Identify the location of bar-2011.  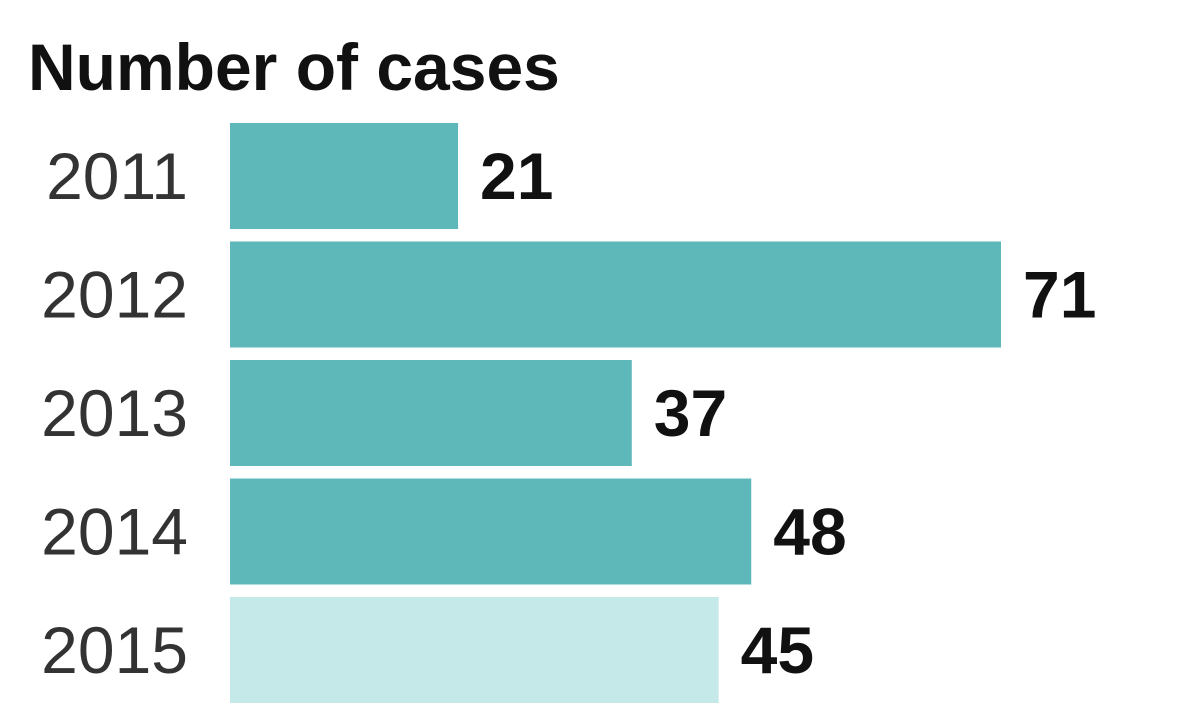
(344, 176).